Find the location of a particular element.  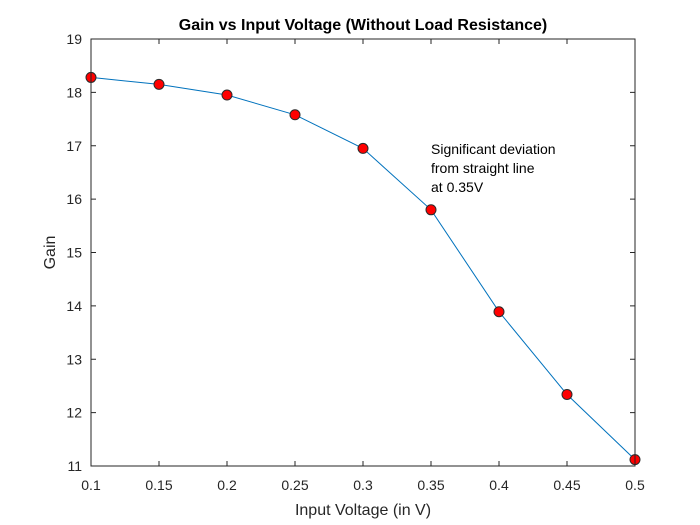

x-tick-label: 0.45 is located at coordinates (566, 485).